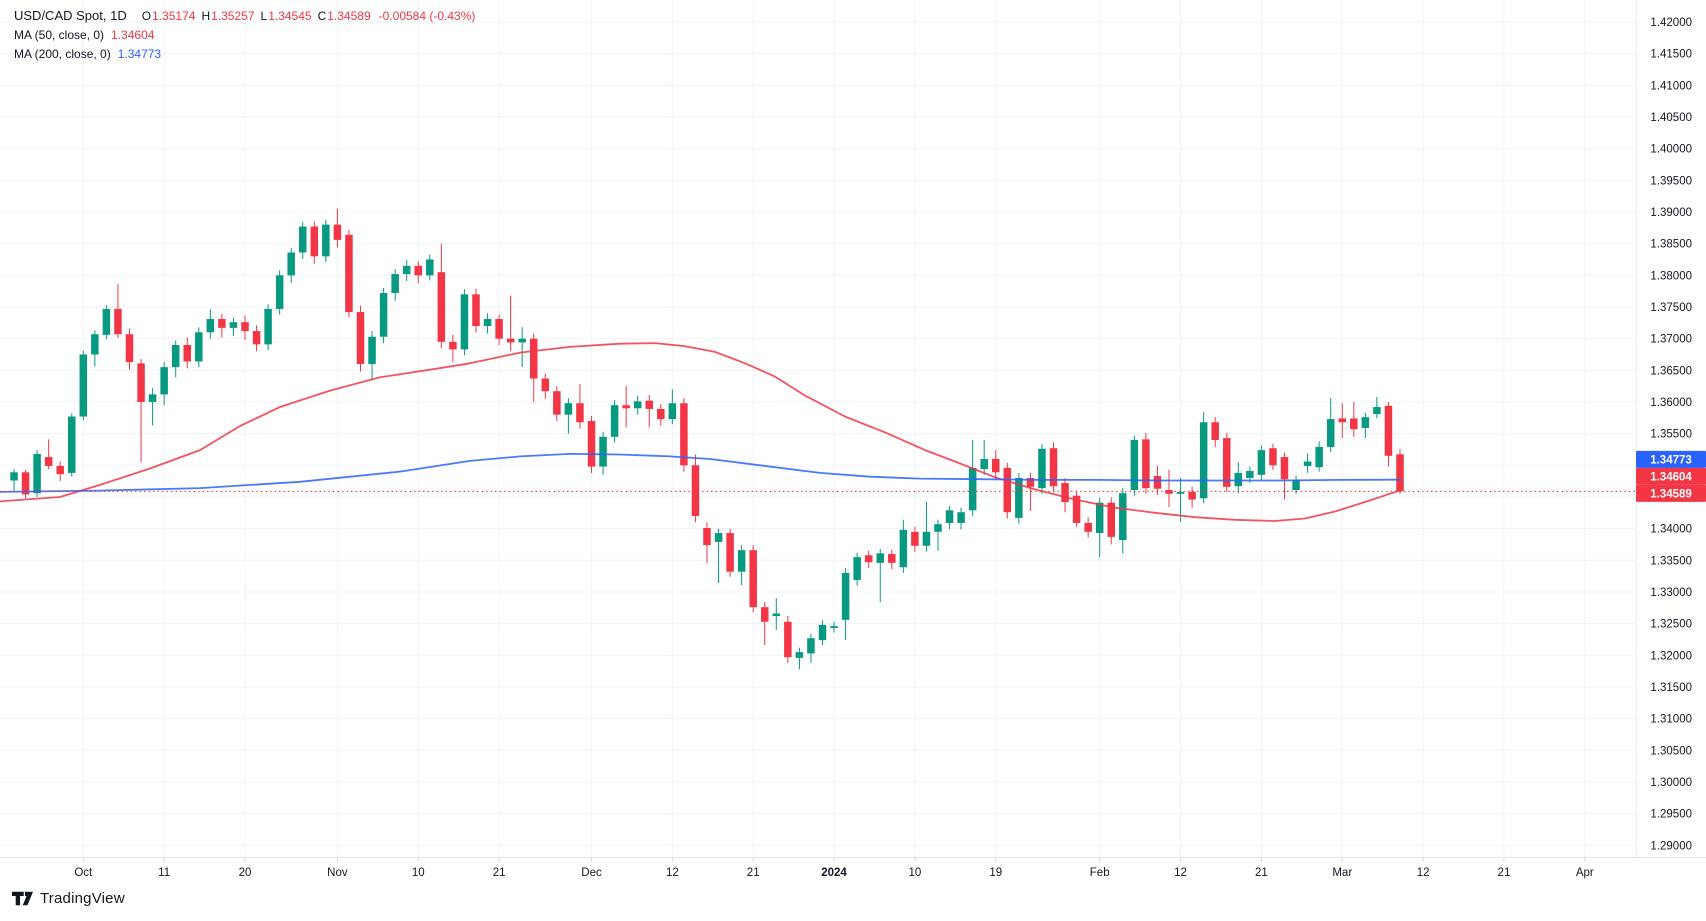  Describe the element at coordinates (146, 16) in the screenshot. I see `open-label: O` at that location.